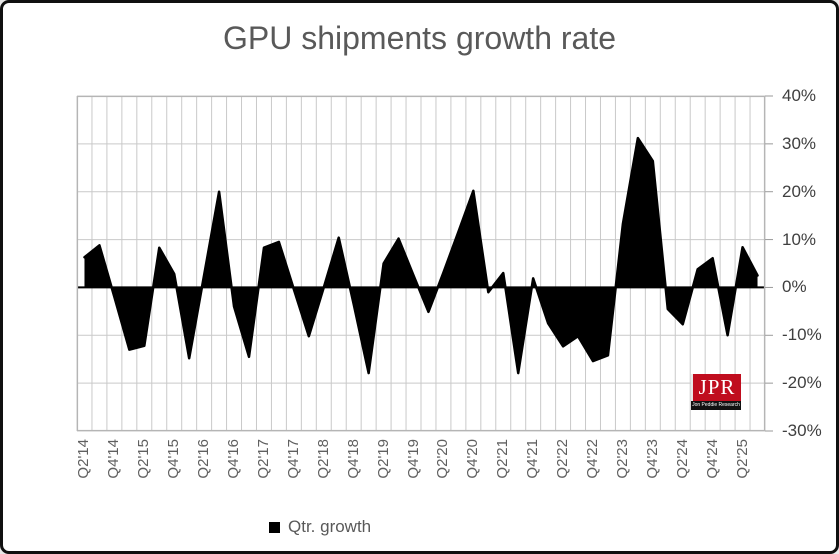  Describe the element at coordinates (323, 459) in the screenshot. I see `x-axis-label: Q2'18` at that location.